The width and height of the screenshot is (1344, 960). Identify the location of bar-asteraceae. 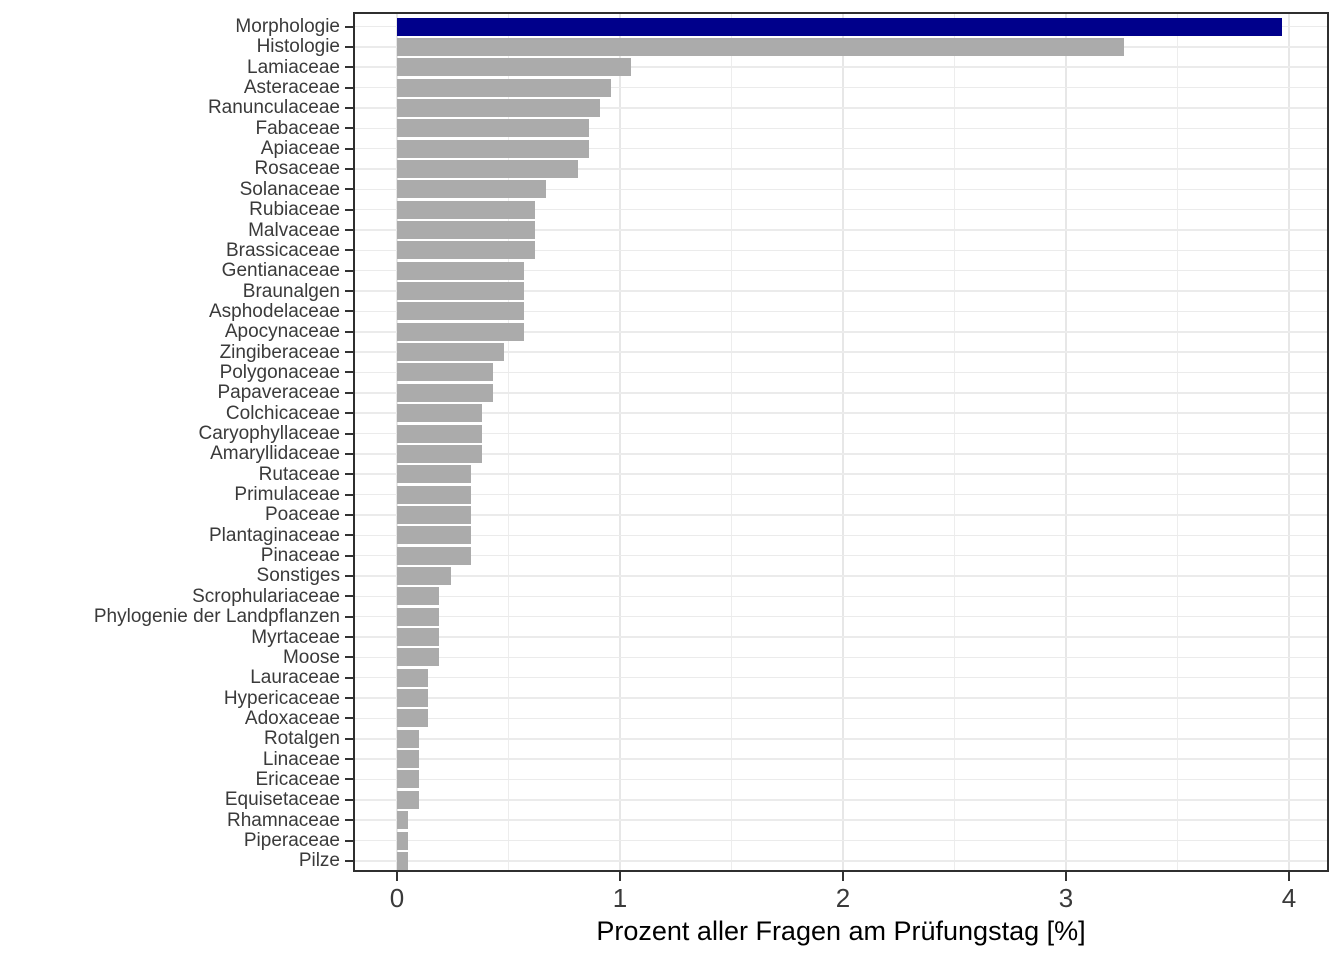
(504, 87).